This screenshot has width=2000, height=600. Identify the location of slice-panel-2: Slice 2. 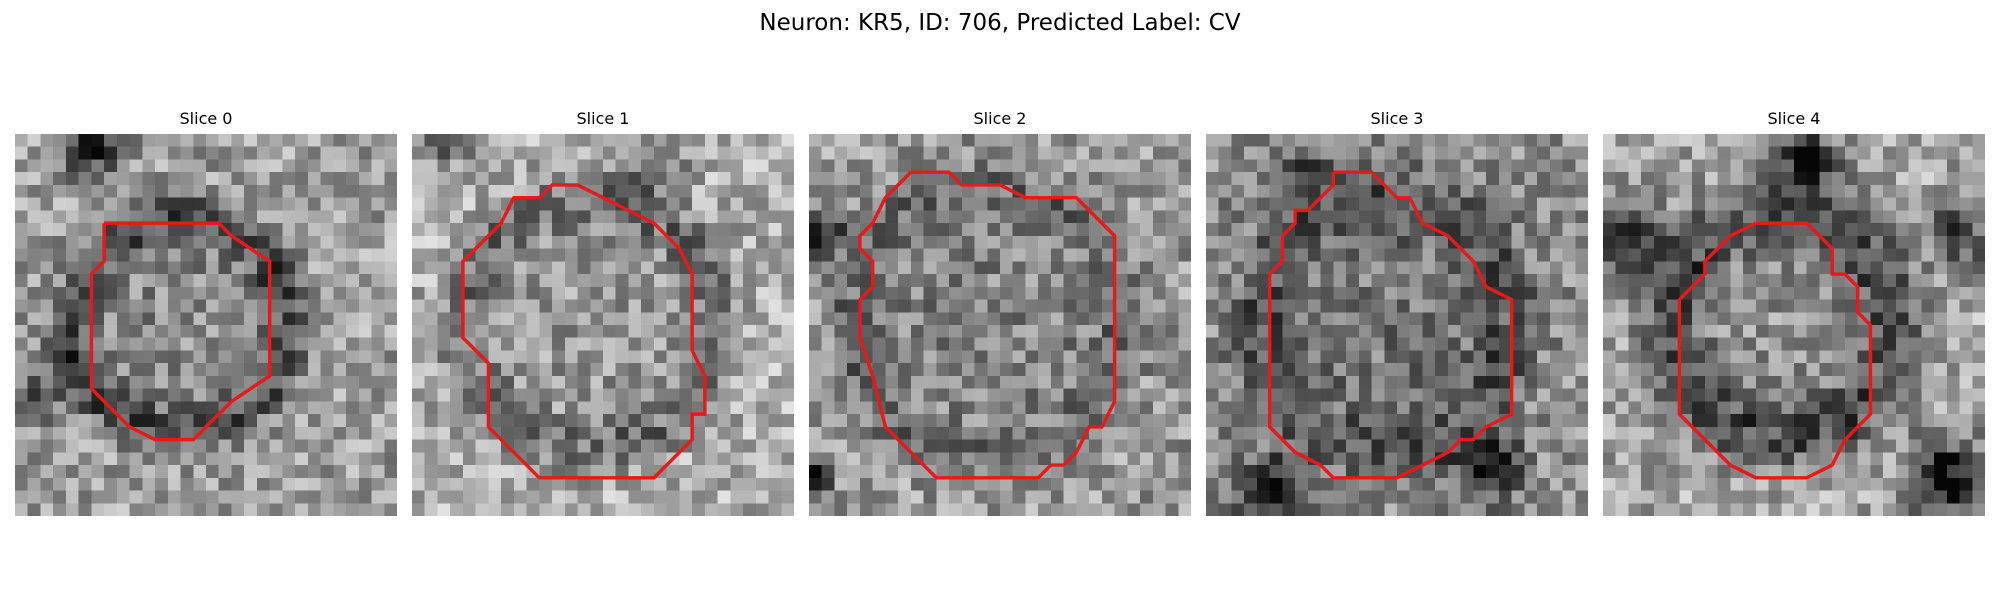
(1000, 311).